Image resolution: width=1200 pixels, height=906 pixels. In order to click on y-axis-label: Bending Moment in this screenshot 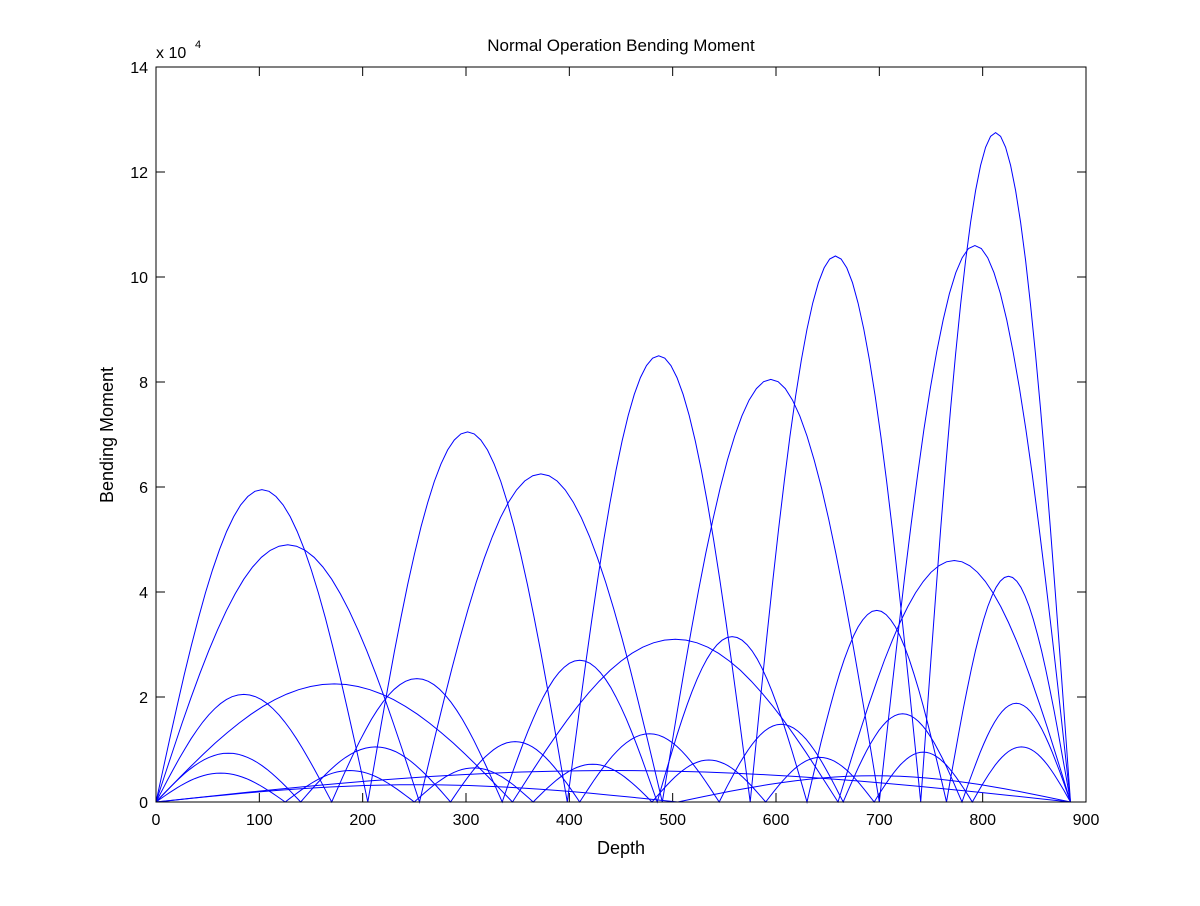, I will do `click(107, 435)`.